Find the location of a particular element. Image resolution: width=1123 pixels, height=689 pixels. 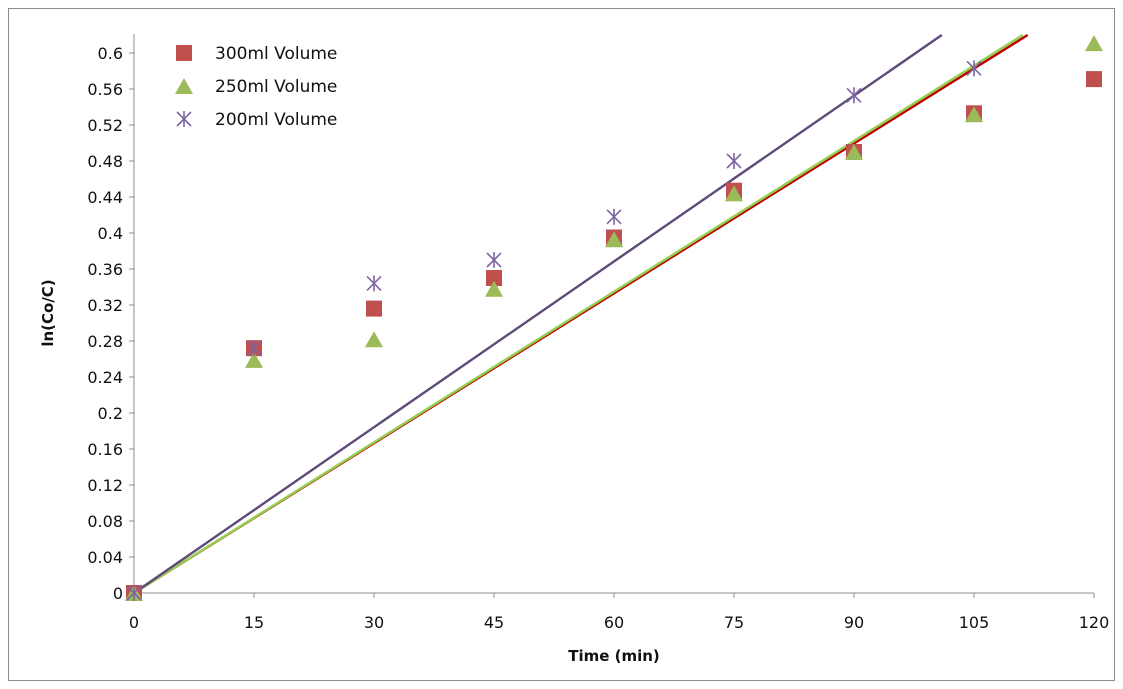

x-tick-label: 60 is located at coordinates (614, 622).